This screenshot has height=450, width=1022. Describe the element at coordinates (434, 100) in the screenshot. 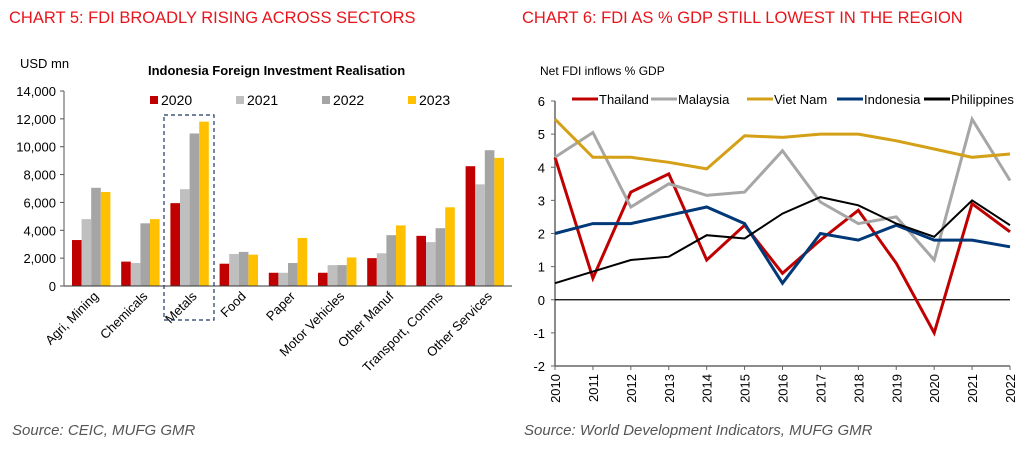

I see `legend-label: 2023` at that location.